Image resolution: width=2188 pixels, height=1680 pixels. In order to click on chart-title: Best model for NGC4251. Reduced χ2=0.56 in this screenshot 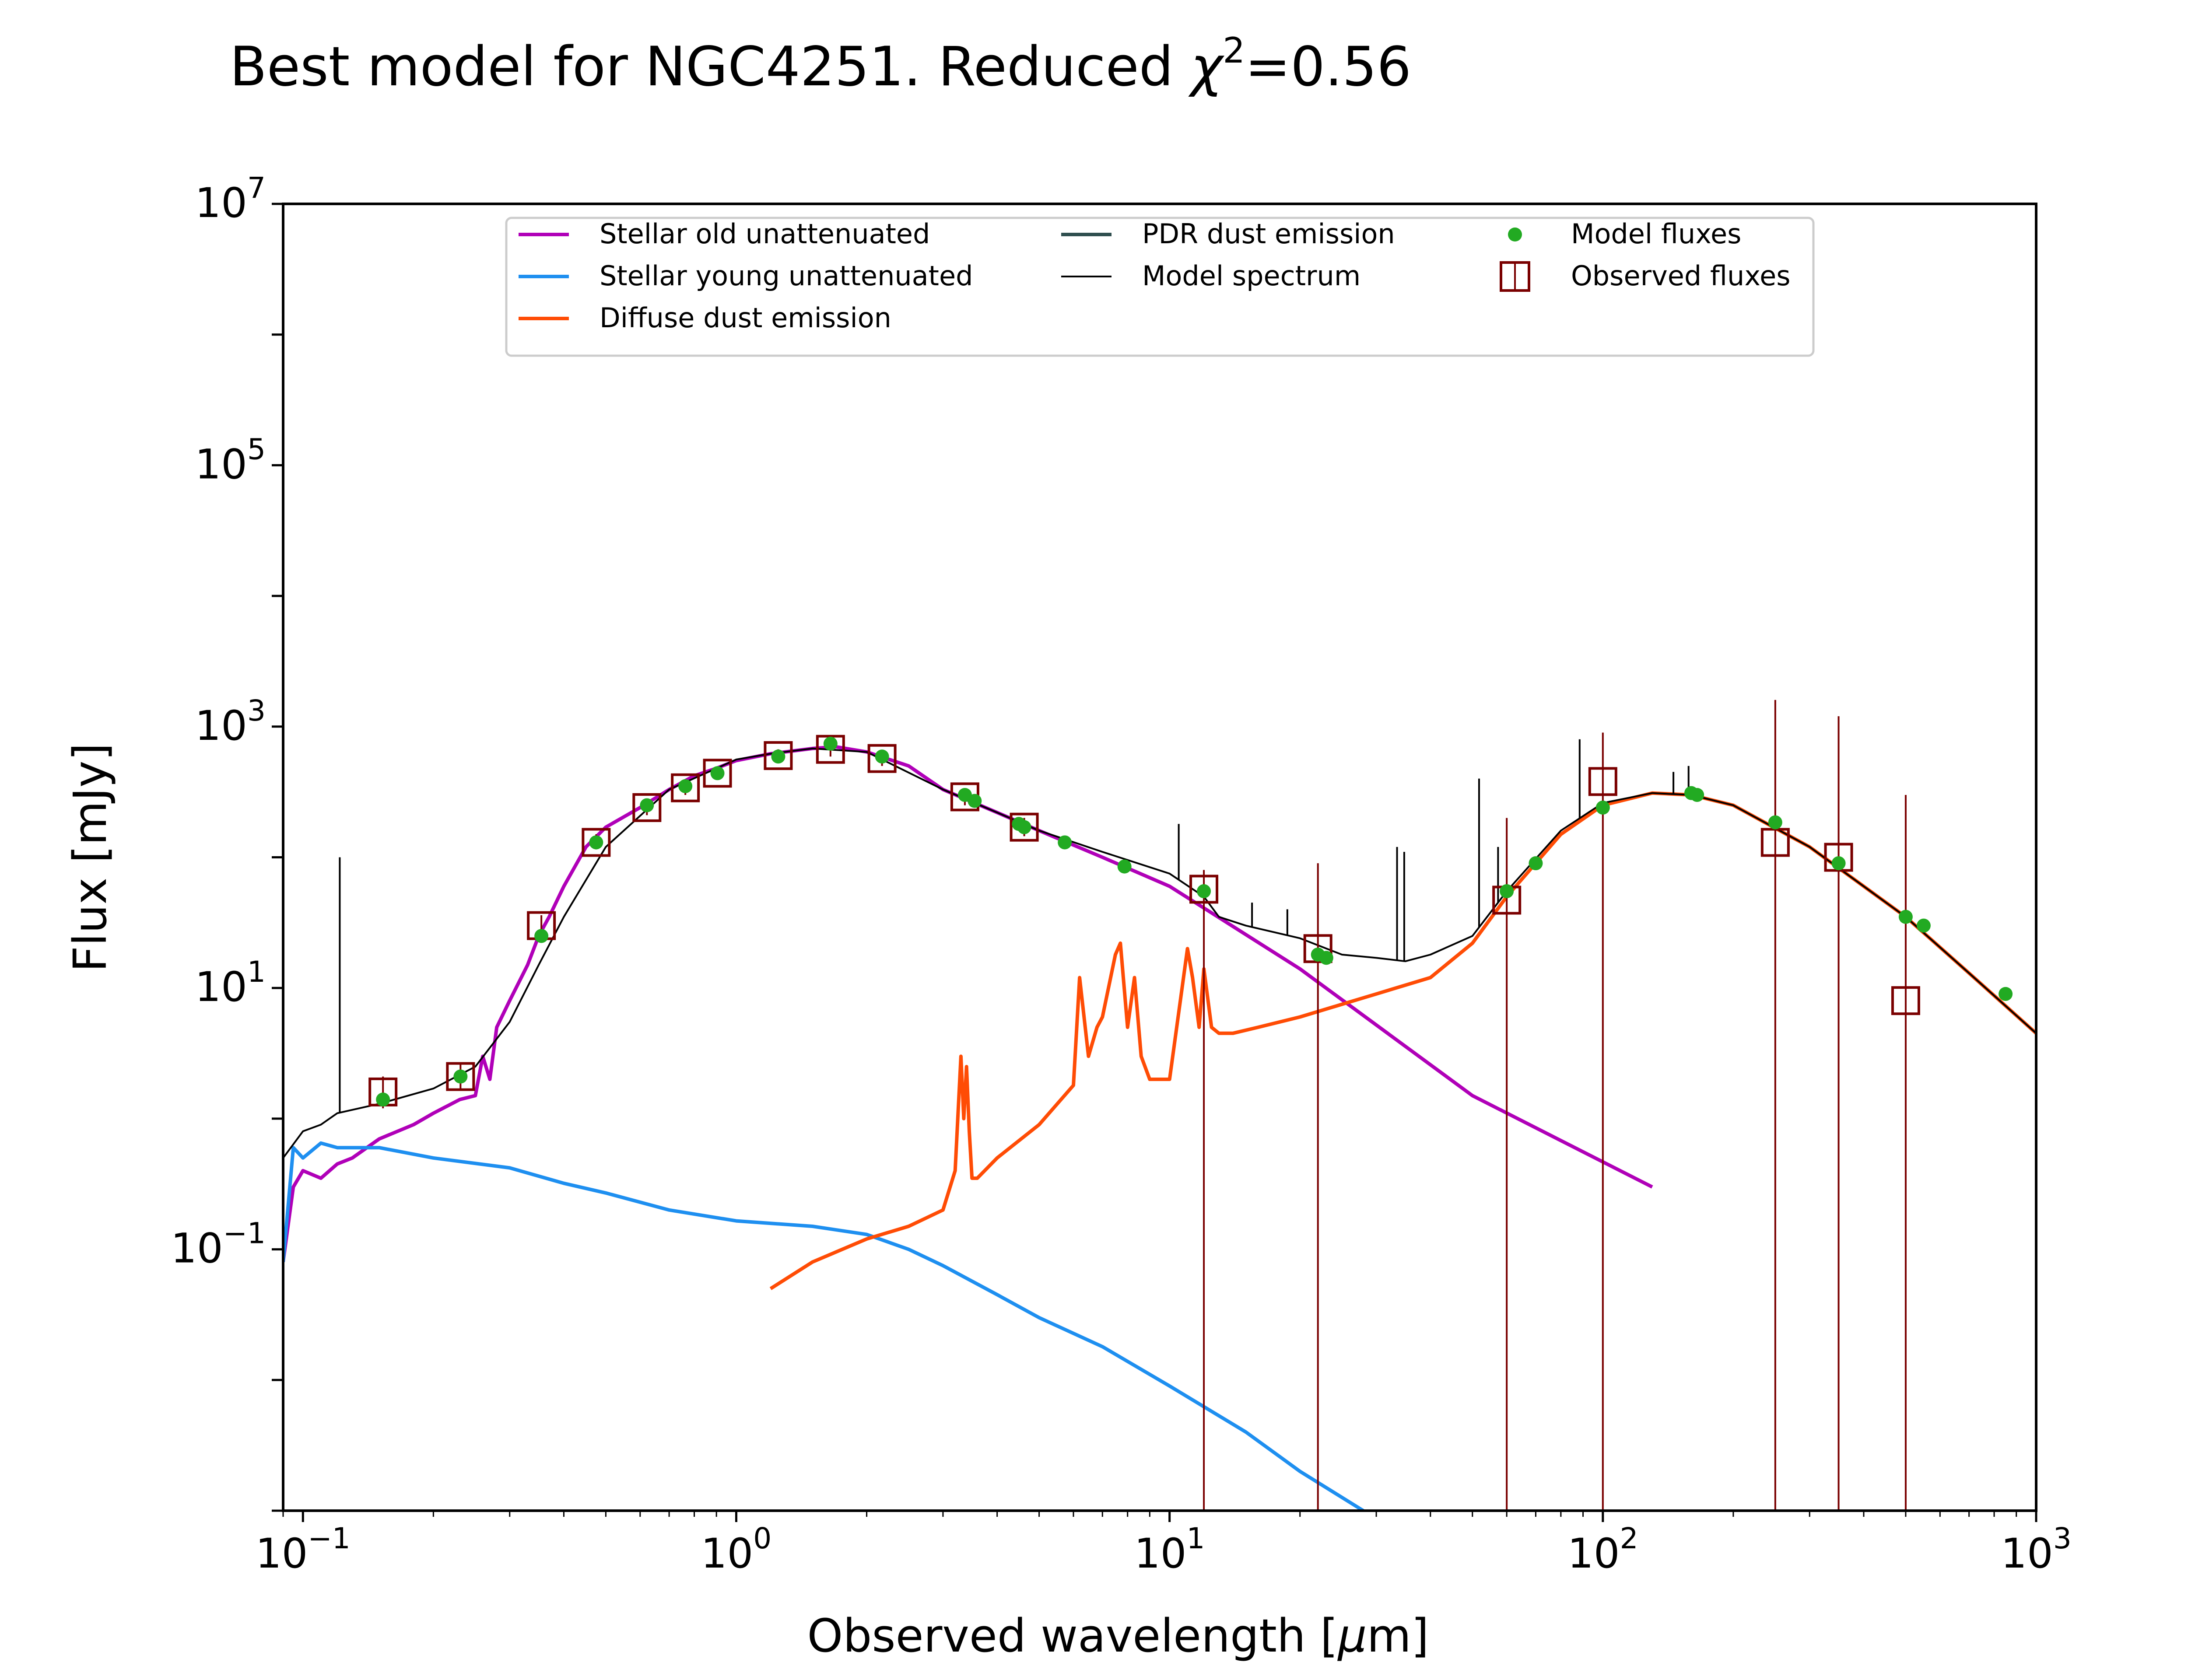, I will do `click(821, 64)`.